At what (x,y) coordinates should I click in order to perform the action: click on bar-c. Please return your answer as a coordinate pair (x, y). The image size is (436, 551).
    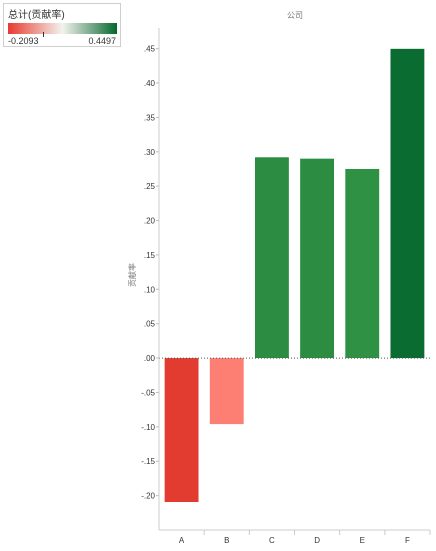
    Looking at the image, I should click on (271, 258).